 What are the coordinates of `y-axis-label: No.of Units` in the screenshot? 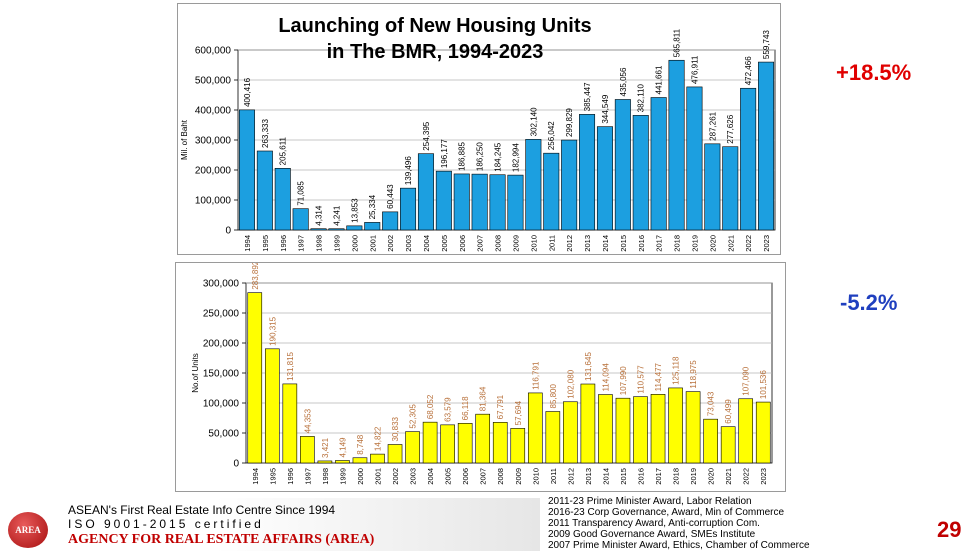 It's located at (195, 373).